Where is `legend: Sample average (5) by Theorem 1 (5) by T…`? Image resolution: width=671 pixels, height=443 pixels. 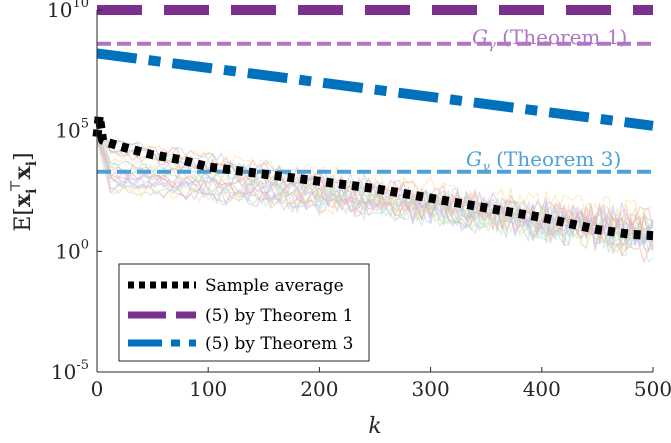 legend: Sample average (5) by Theorem 1 (5) by T… is located at coordinates (244, 312).